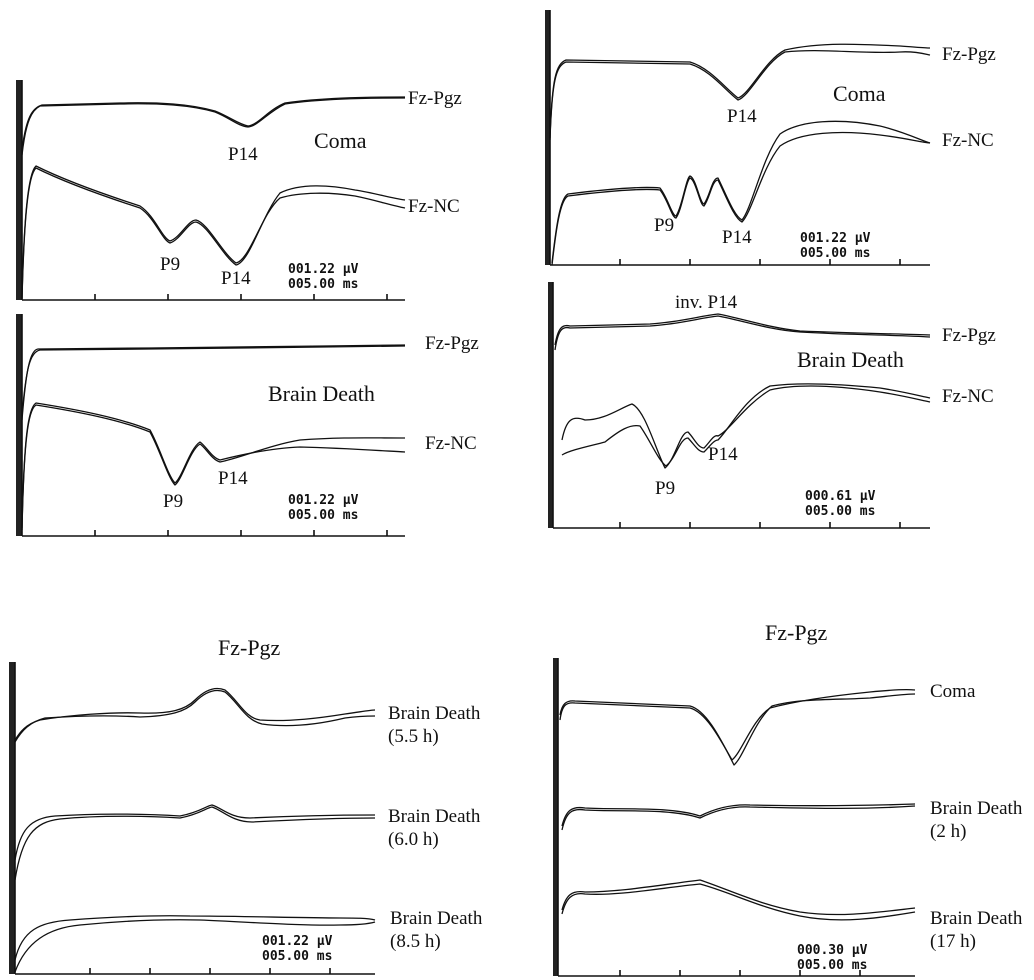 The height and width of the screenshot is (980, 1034). I want to click on trace-brain-death-8-5h-a, so click(195, 938).